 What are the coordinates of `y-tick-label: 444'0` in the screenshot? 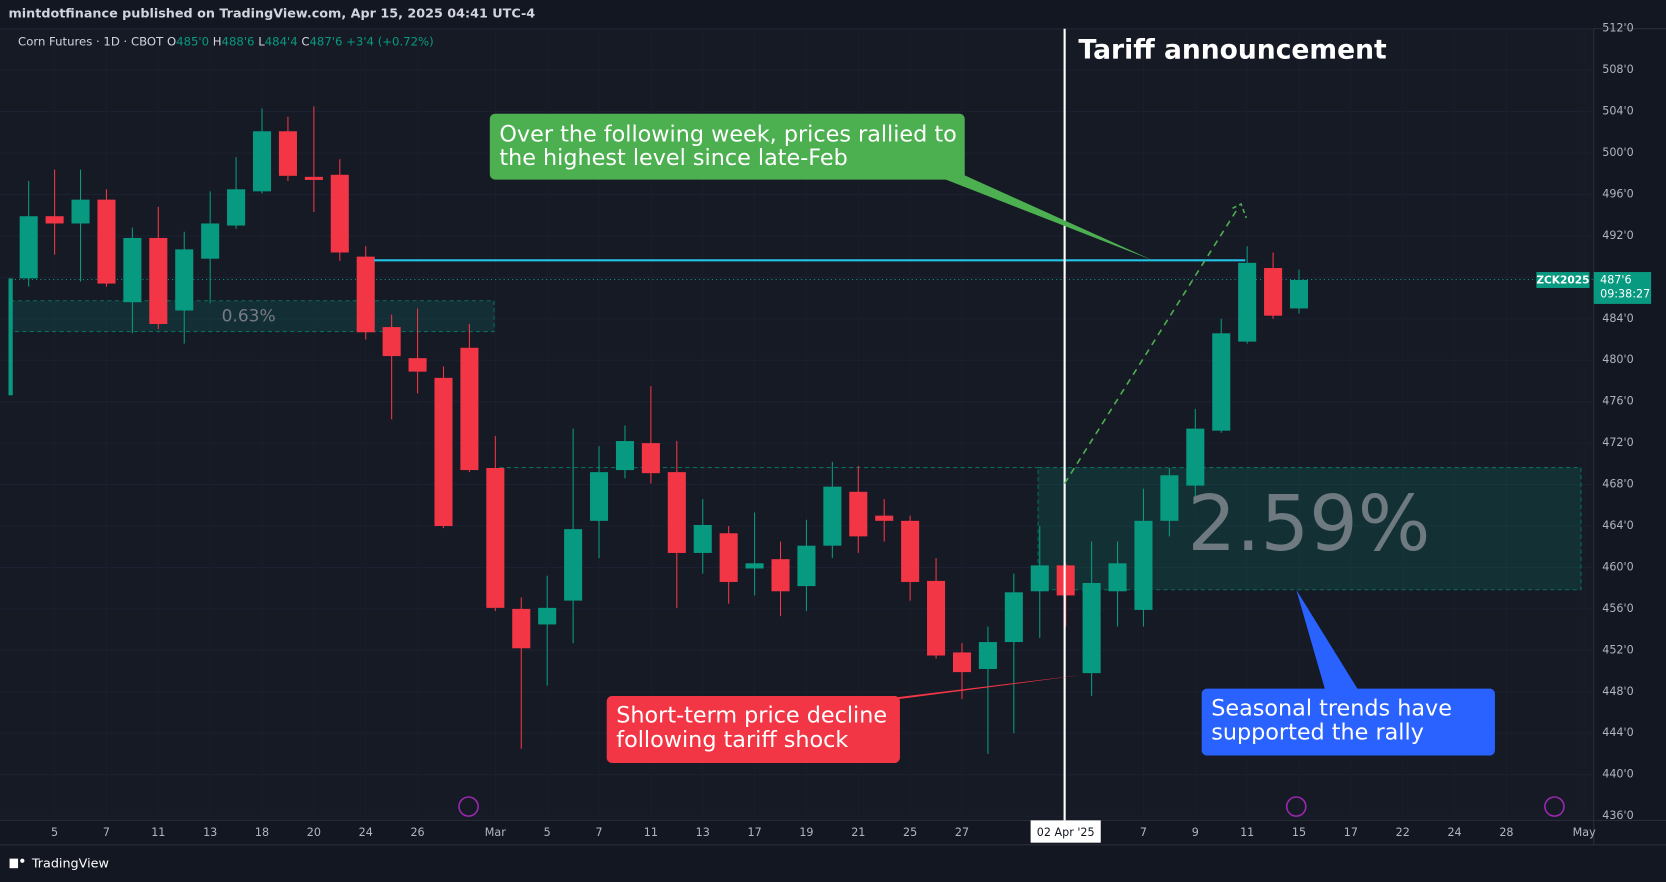 It's located at (1617, 732).